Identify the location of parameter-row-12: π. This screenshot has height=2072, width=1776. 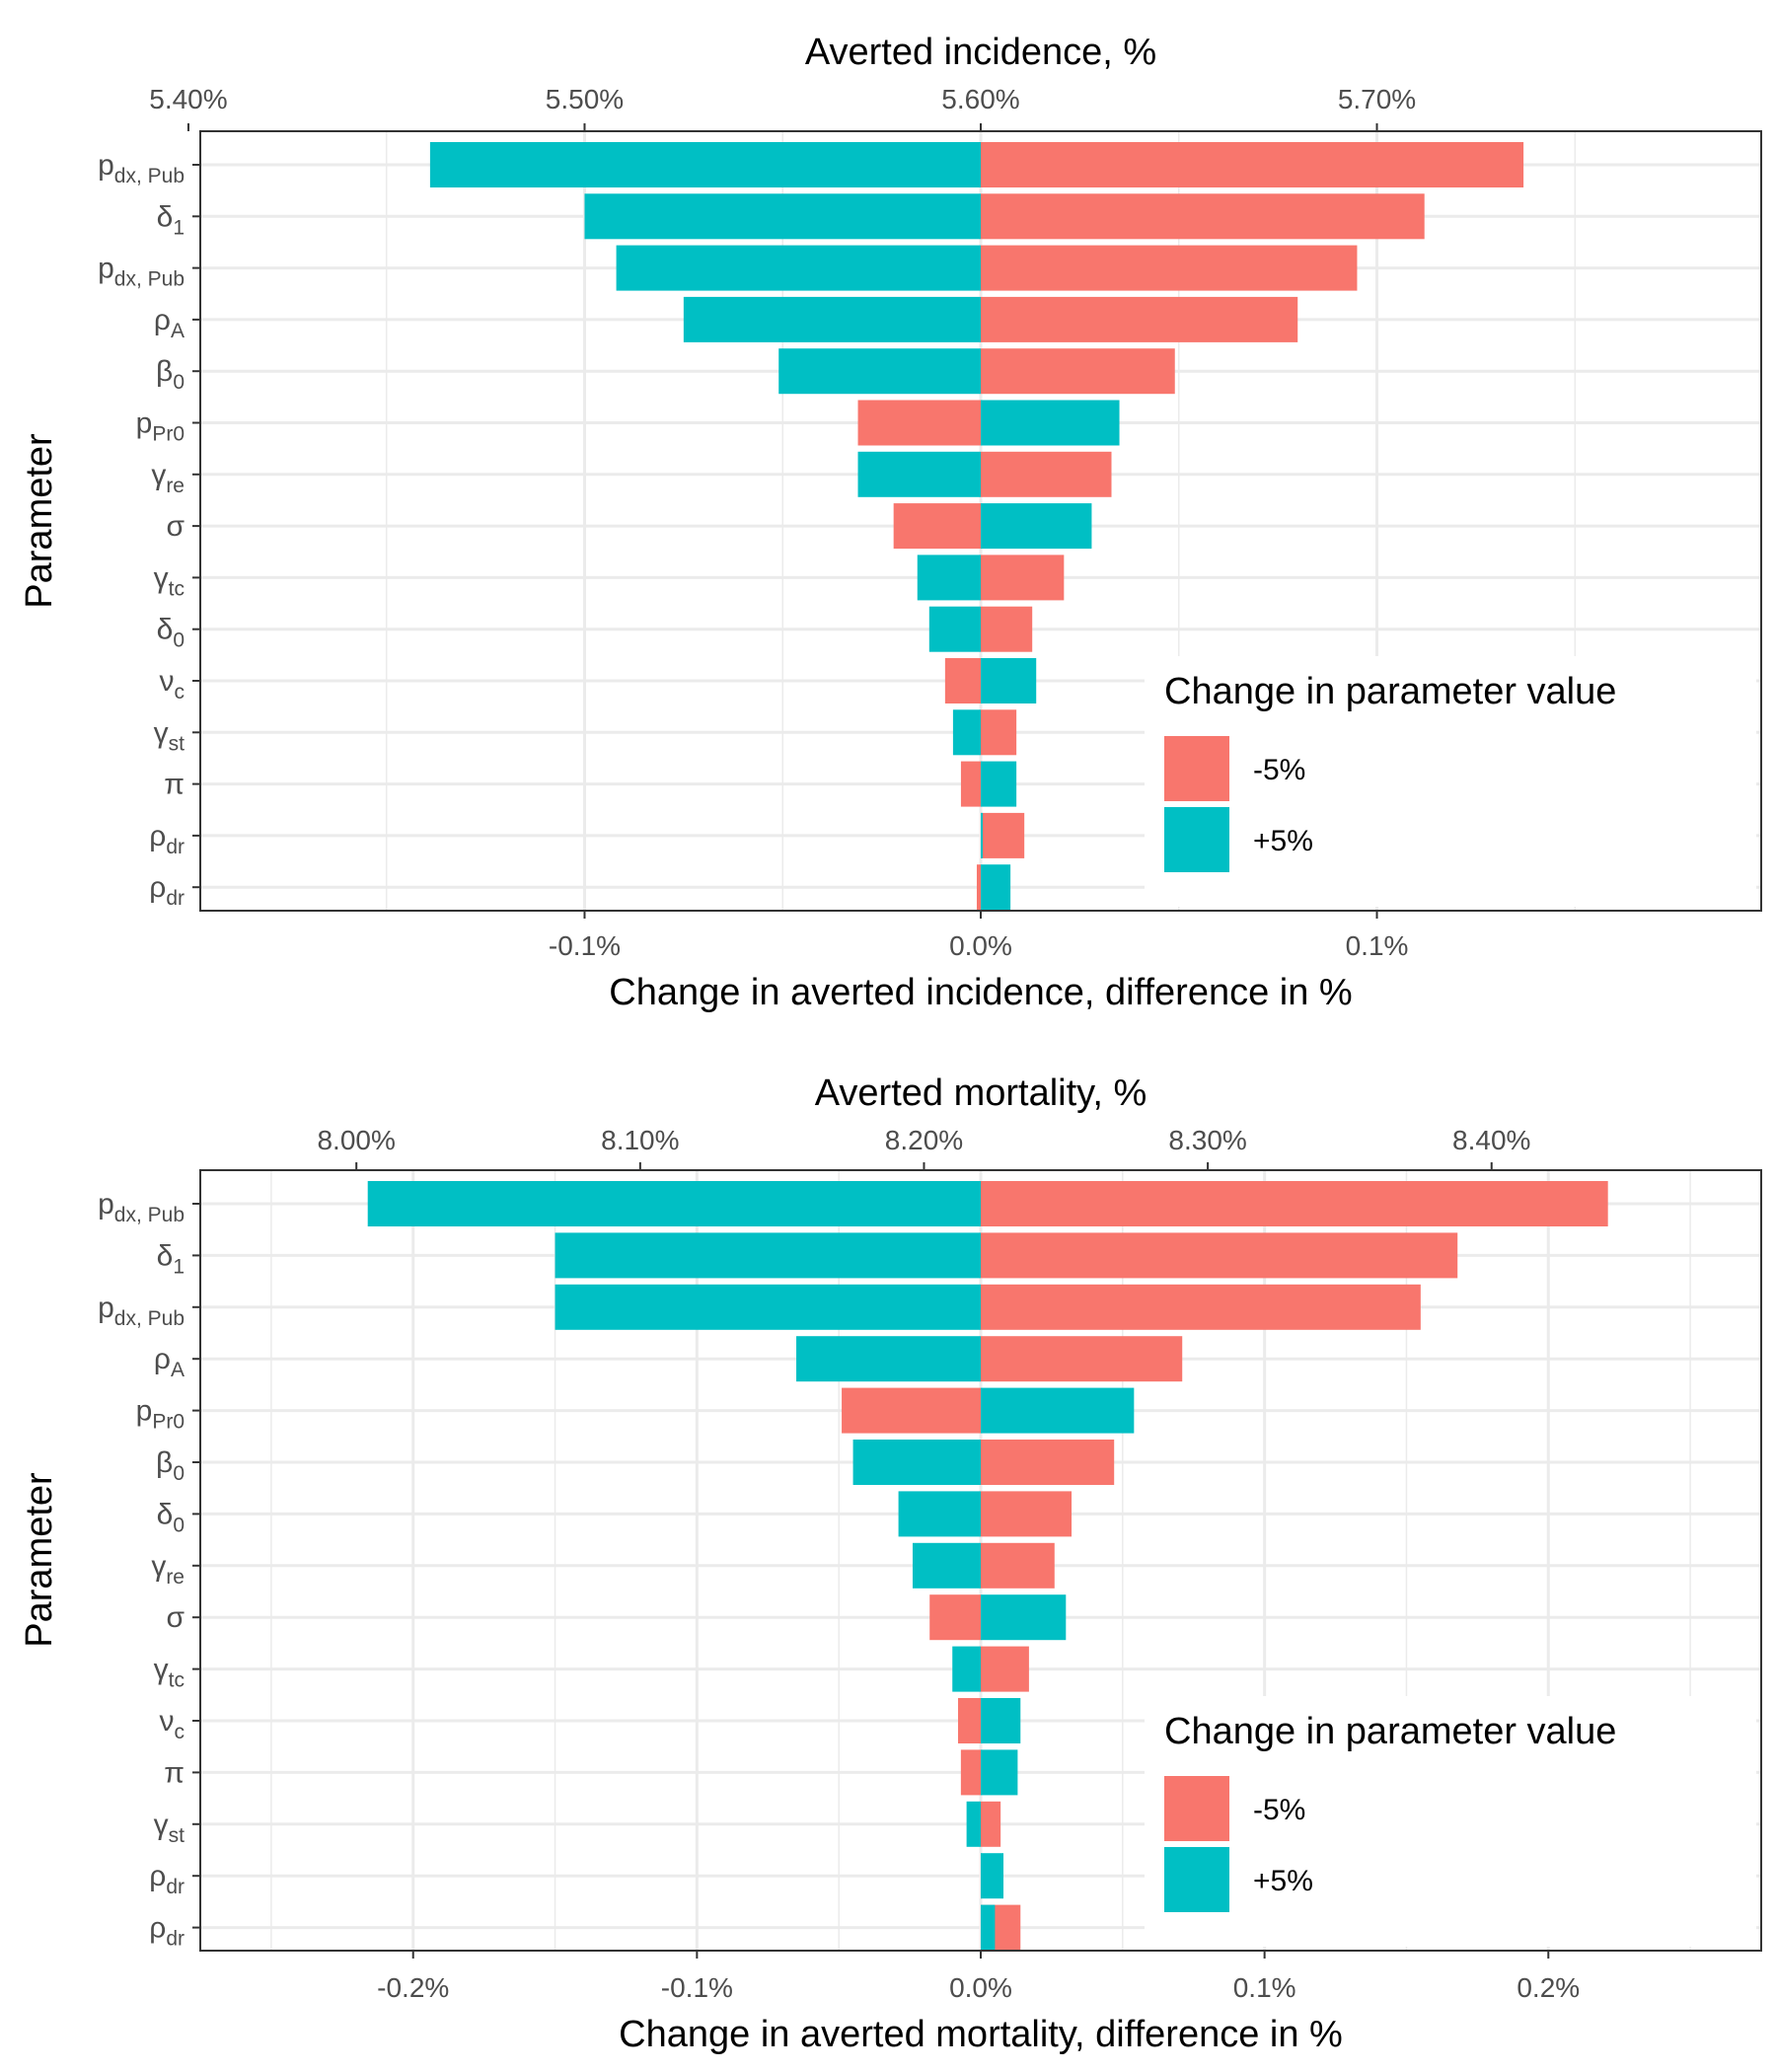
(591, 1773).